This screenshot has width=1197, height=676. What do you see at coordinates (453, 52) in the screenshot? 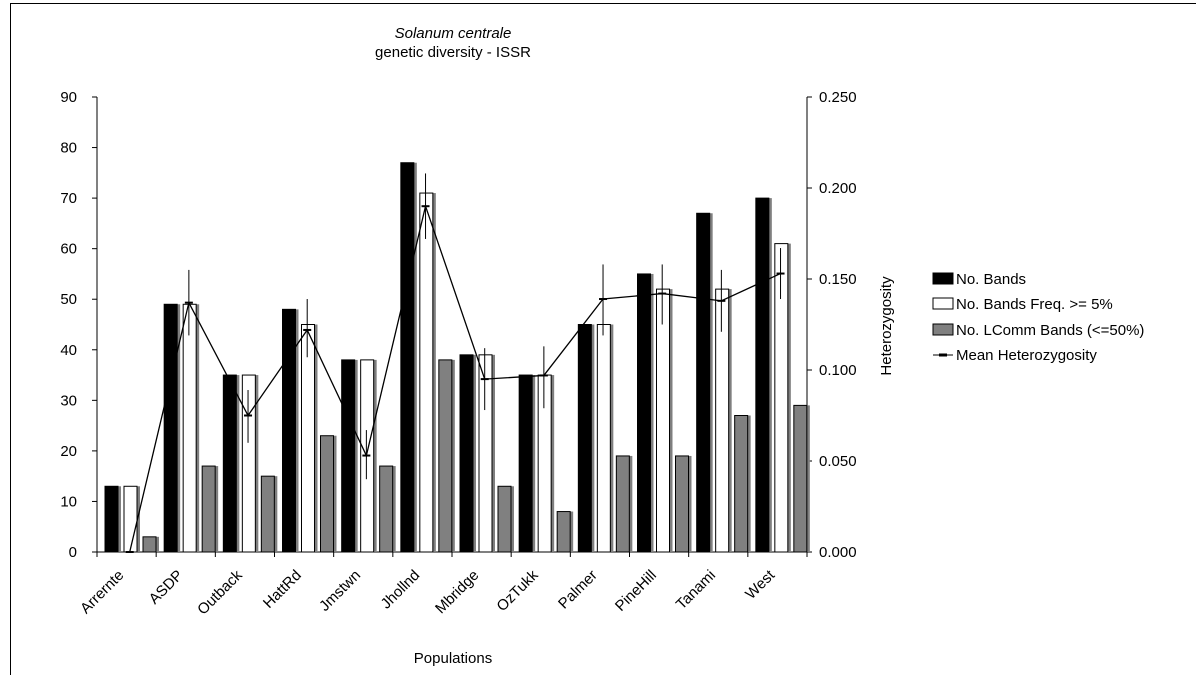
I see `chart-subtitle: genetic diversity - ISSR` at bounding box center [453, 52].